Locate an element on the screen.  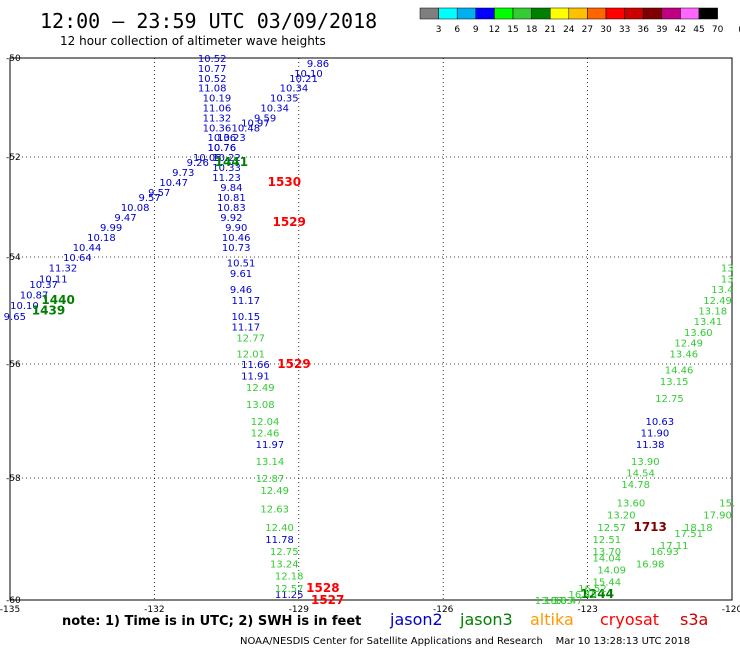
wave-height-value: 13.15 is located at coordinates (674, 382).